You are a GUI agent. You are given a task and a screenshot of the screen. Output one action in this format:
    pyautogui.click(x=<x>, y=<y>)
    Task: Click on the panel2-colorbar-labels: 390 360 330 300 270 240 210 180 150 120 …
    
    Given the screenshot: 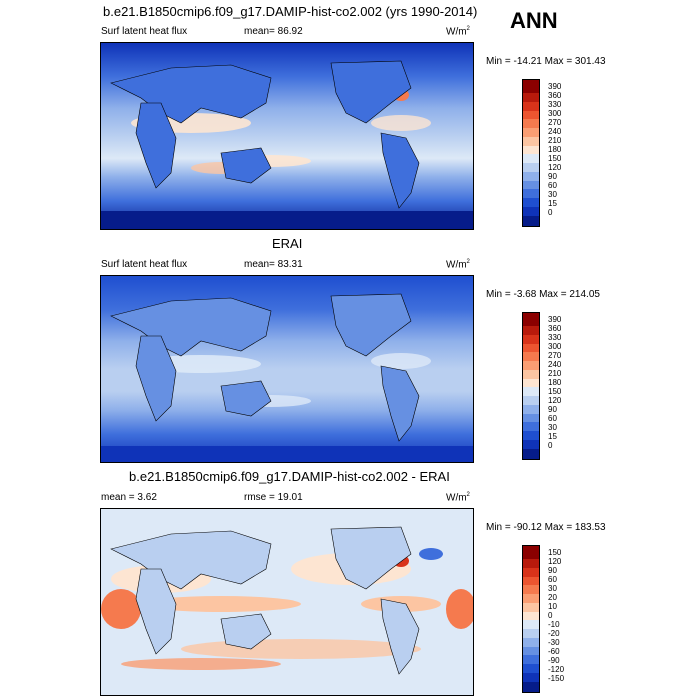 What is the action you would take?
    pyautogui.click(x=563, y=388)
    